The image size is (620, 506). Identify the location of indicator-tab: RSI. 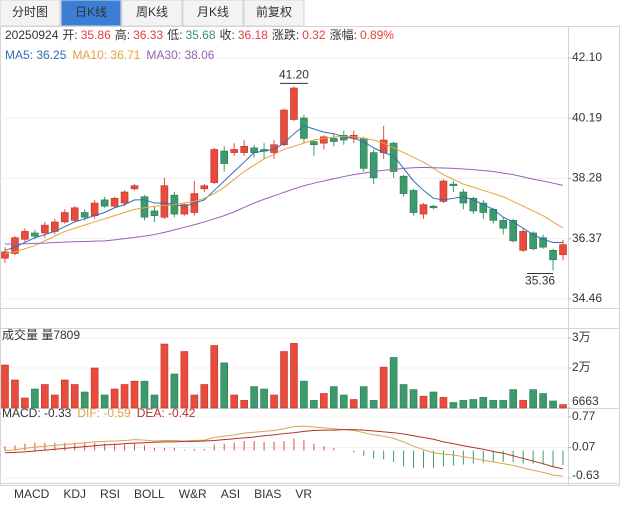
(110, 494).